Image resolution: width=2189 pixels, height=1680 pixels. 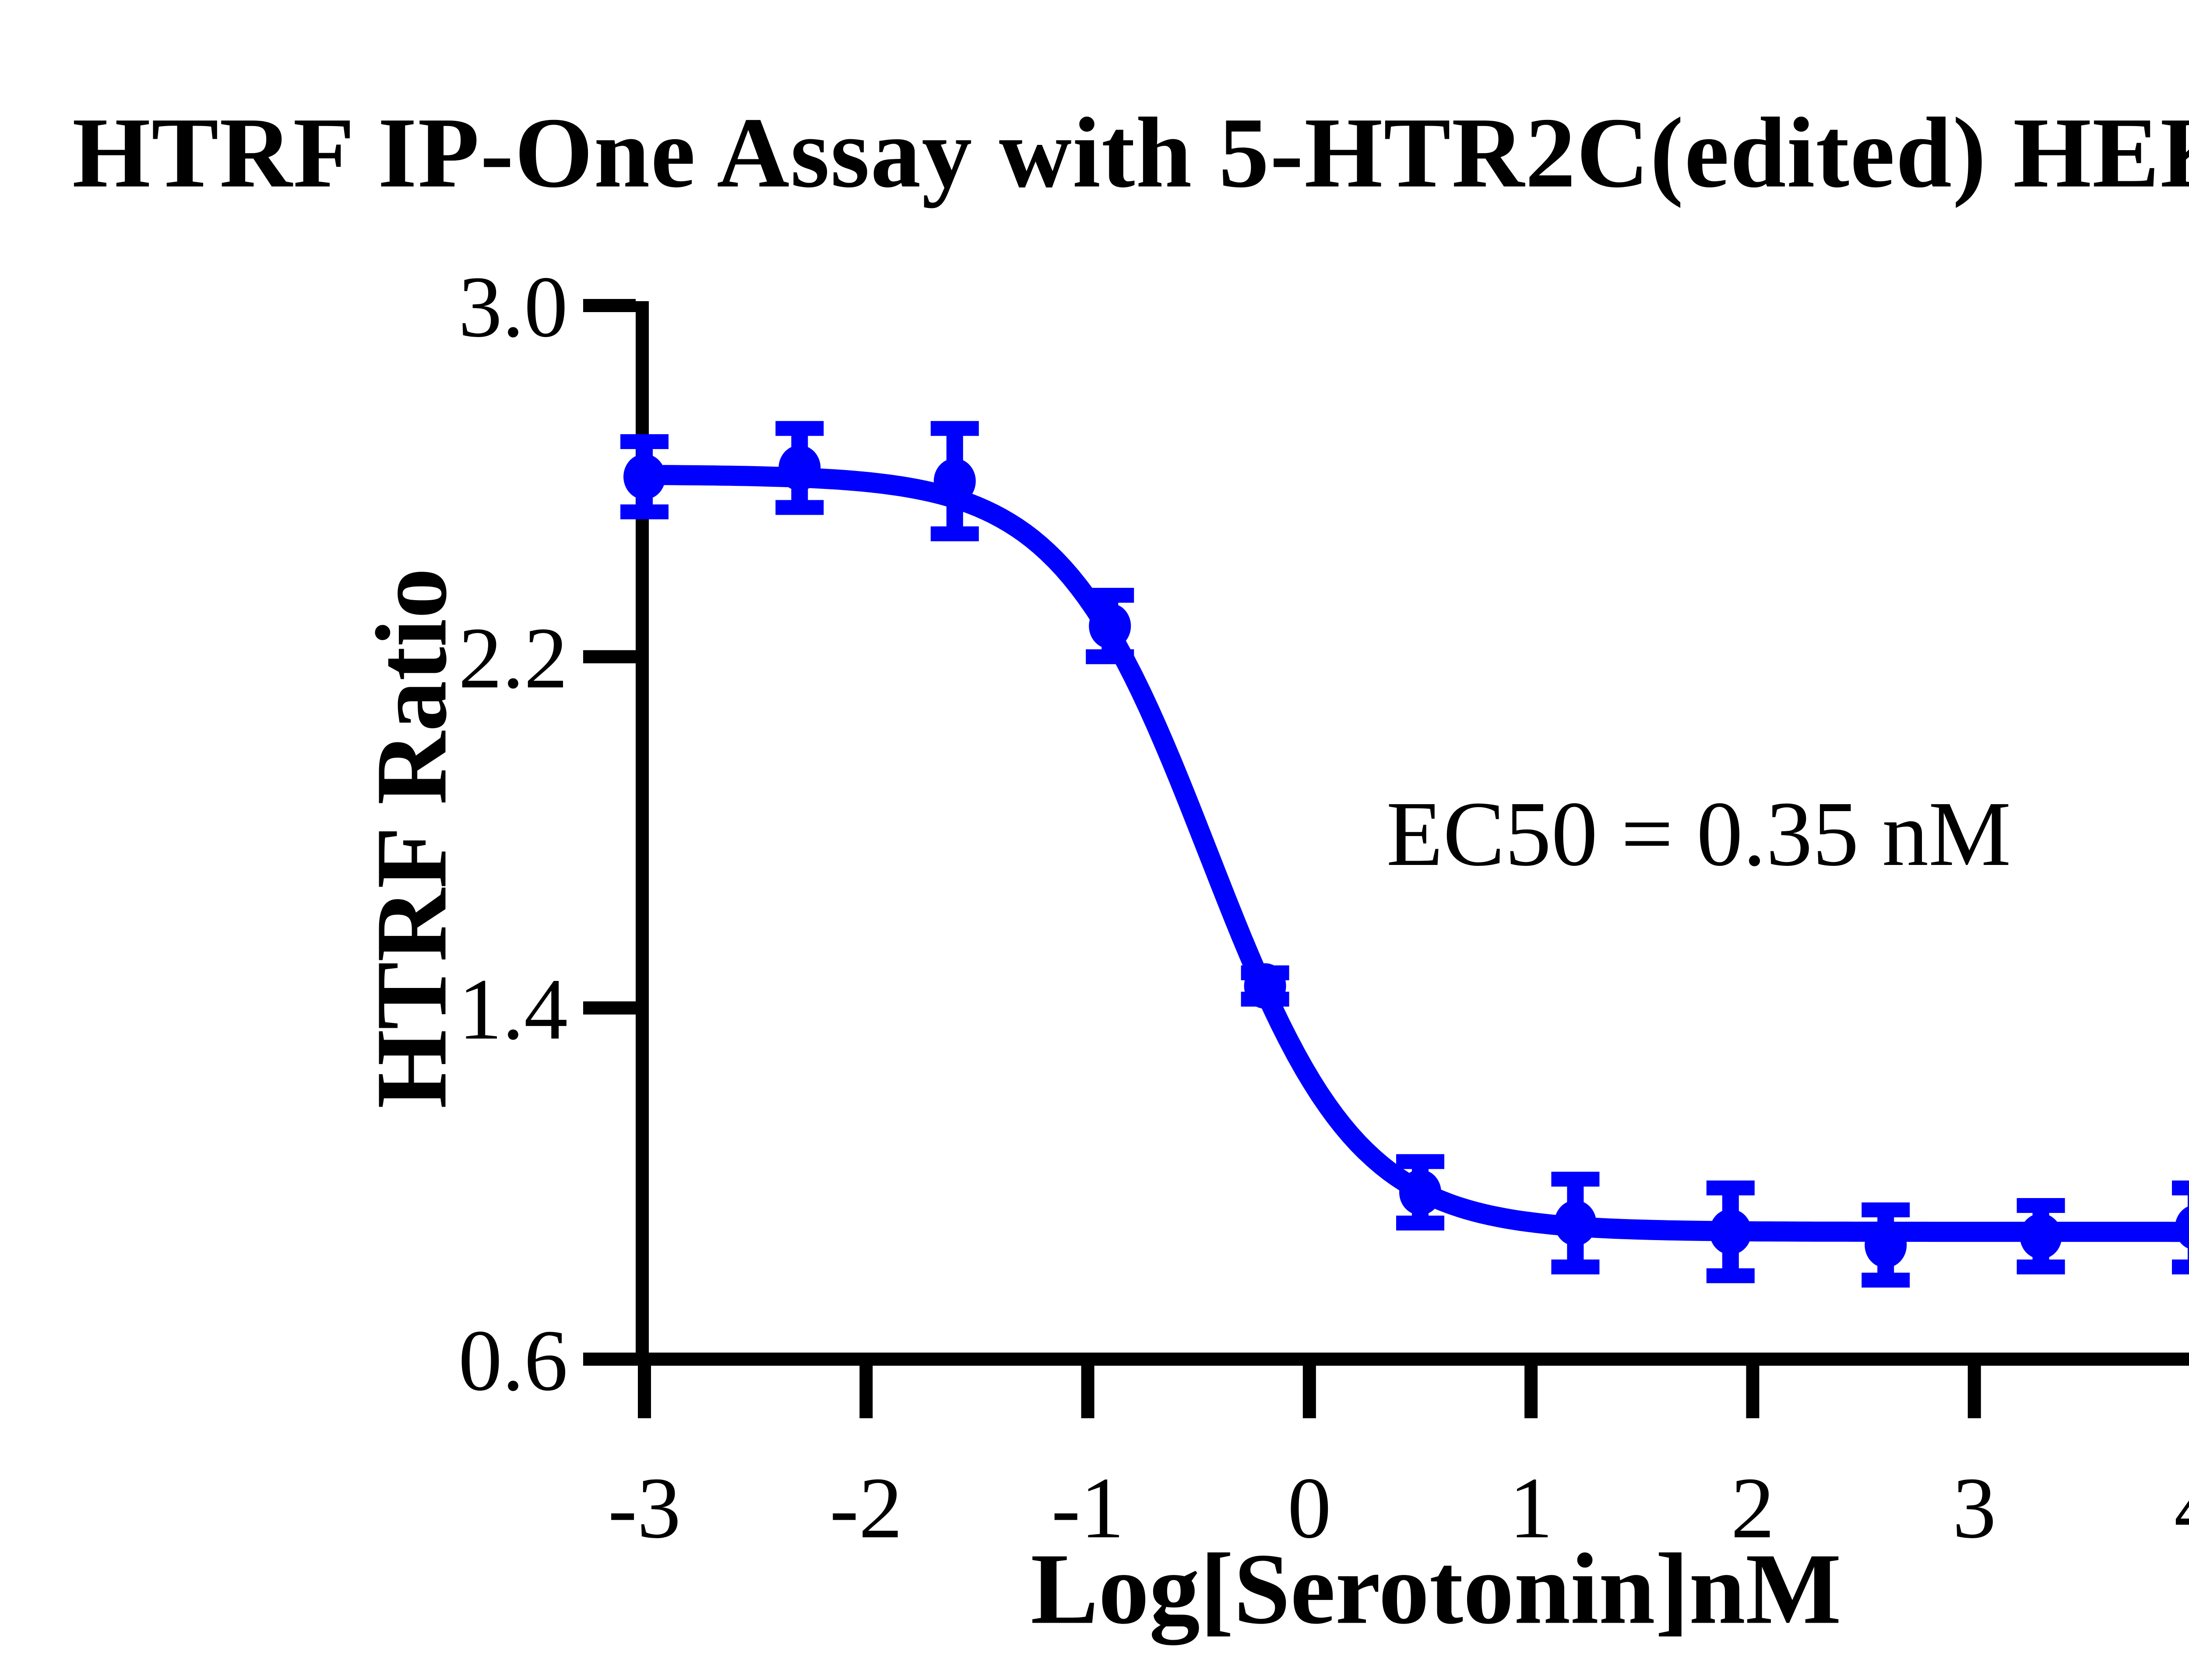 I want to click on x-tick-label: 3, so click(x=1975, y=1508).